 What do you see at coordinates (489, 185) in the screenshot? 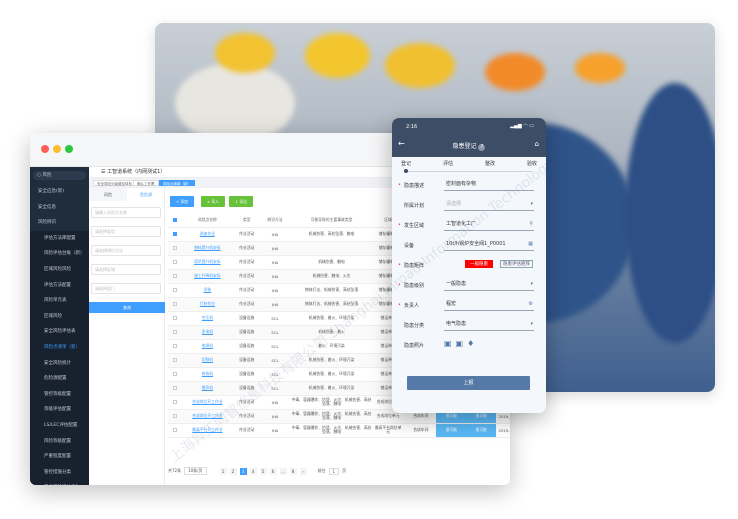
I see `field-input: 密封面有杂物` at bounding box center [489, 185].